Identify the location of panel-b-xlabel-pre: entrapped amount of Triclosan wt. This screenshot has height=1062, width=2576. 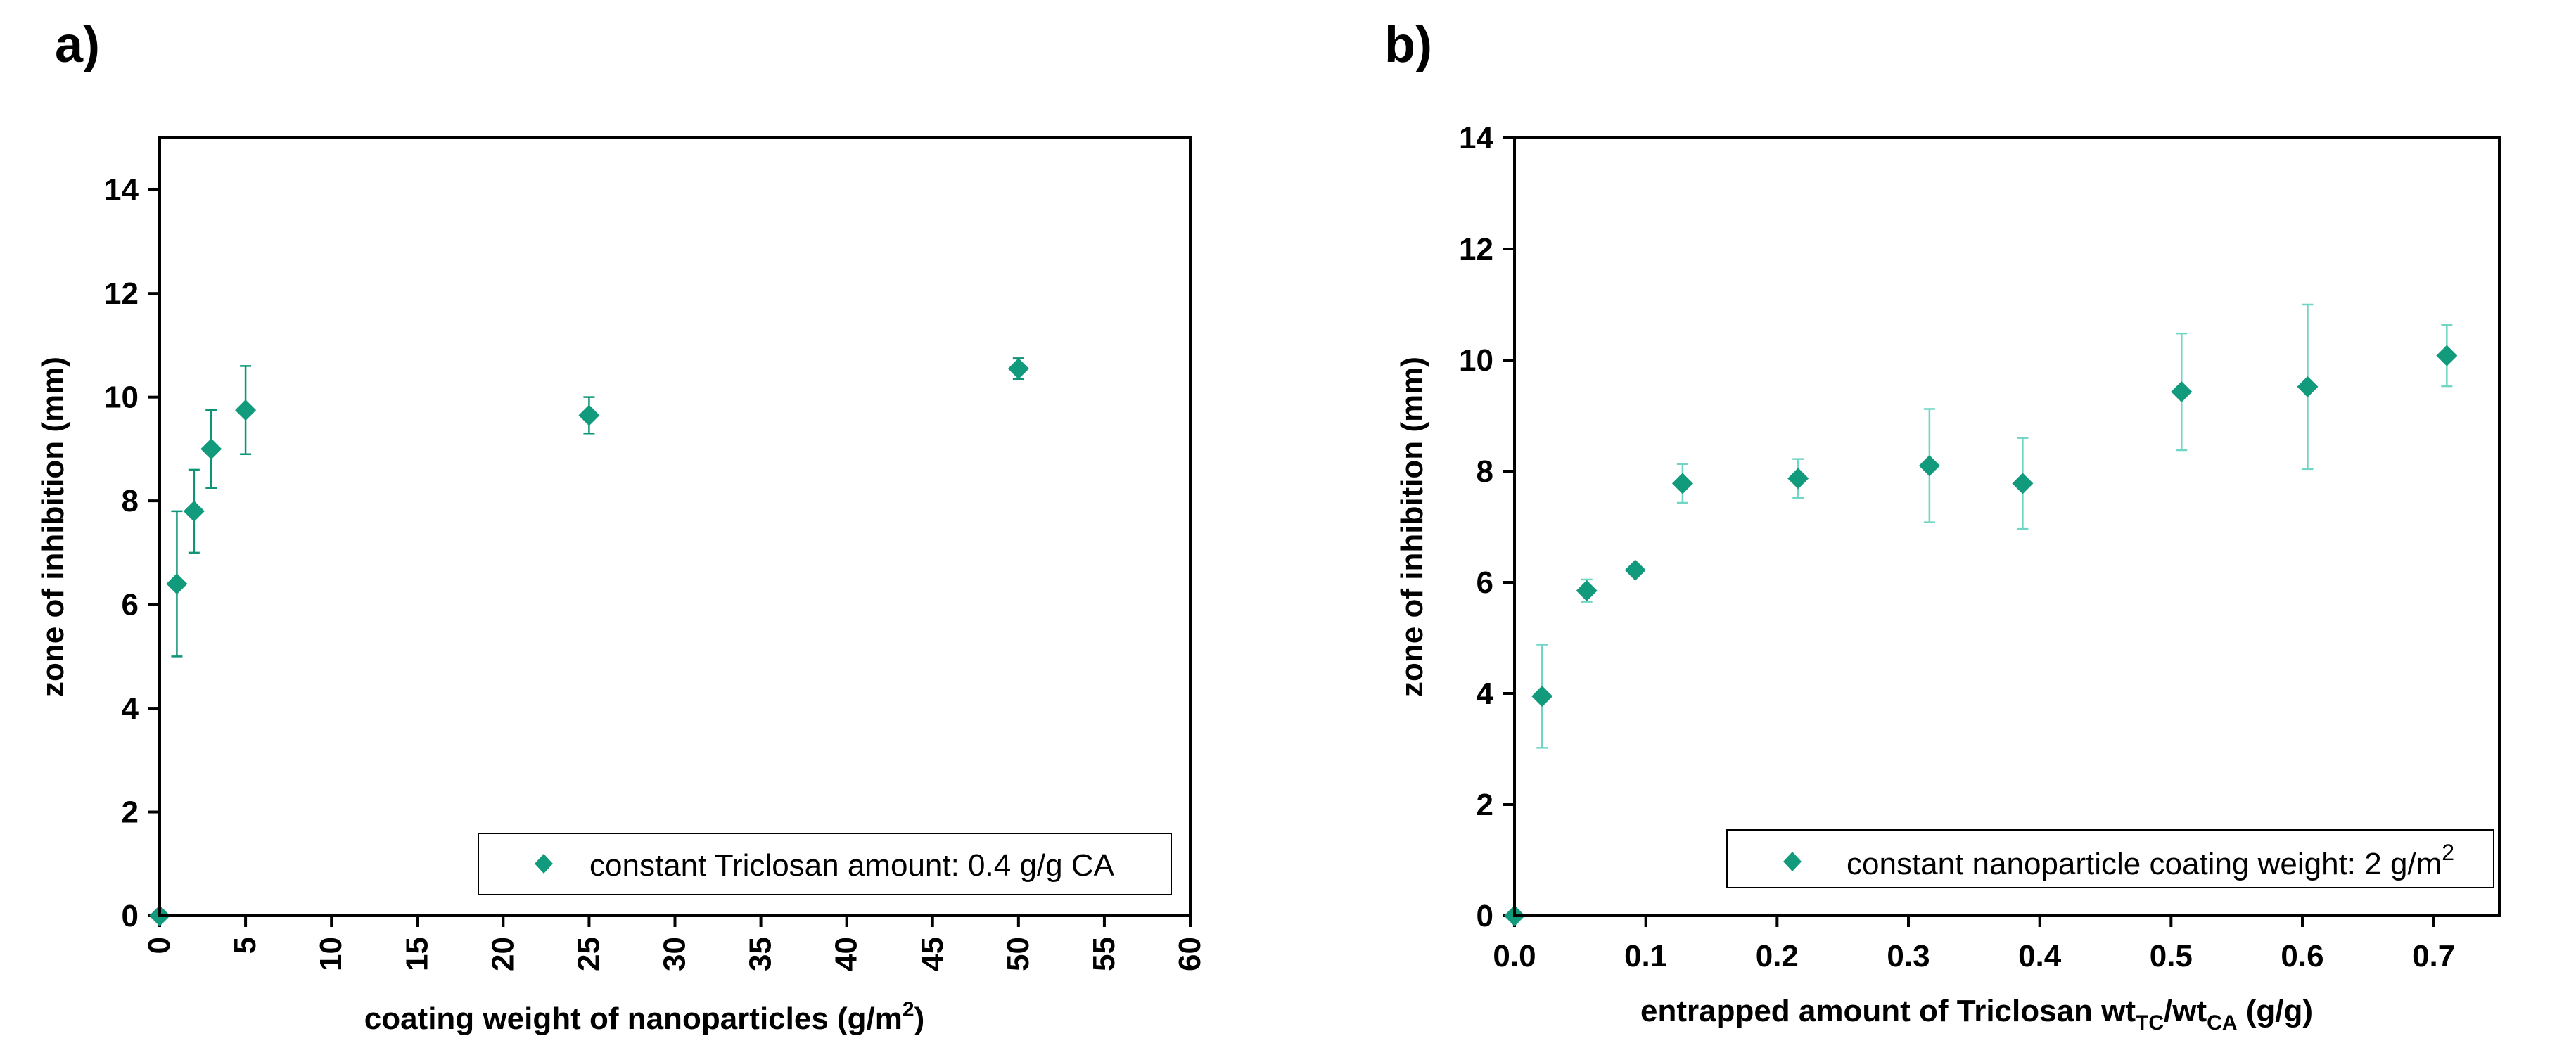
(1888, 1011).